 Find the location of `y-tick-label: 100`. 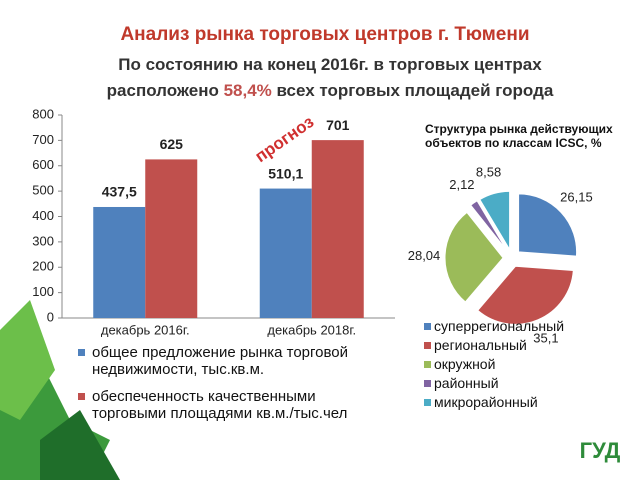

y-tick-label: 100 is located at coordinates (43, 291).